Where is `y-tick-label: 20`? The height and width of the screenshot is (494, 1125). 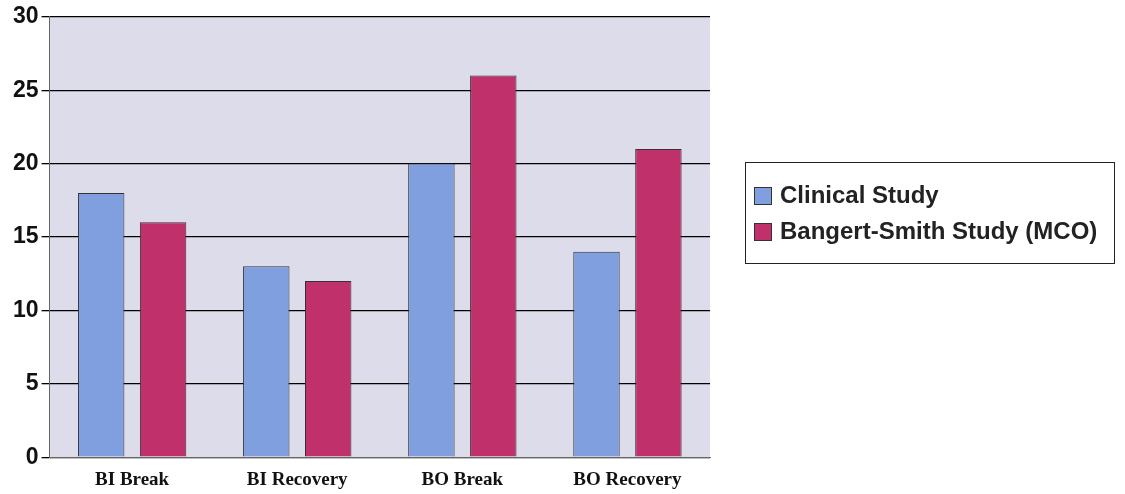
y-tick-label: 20 is located at coordinates (25, 161).